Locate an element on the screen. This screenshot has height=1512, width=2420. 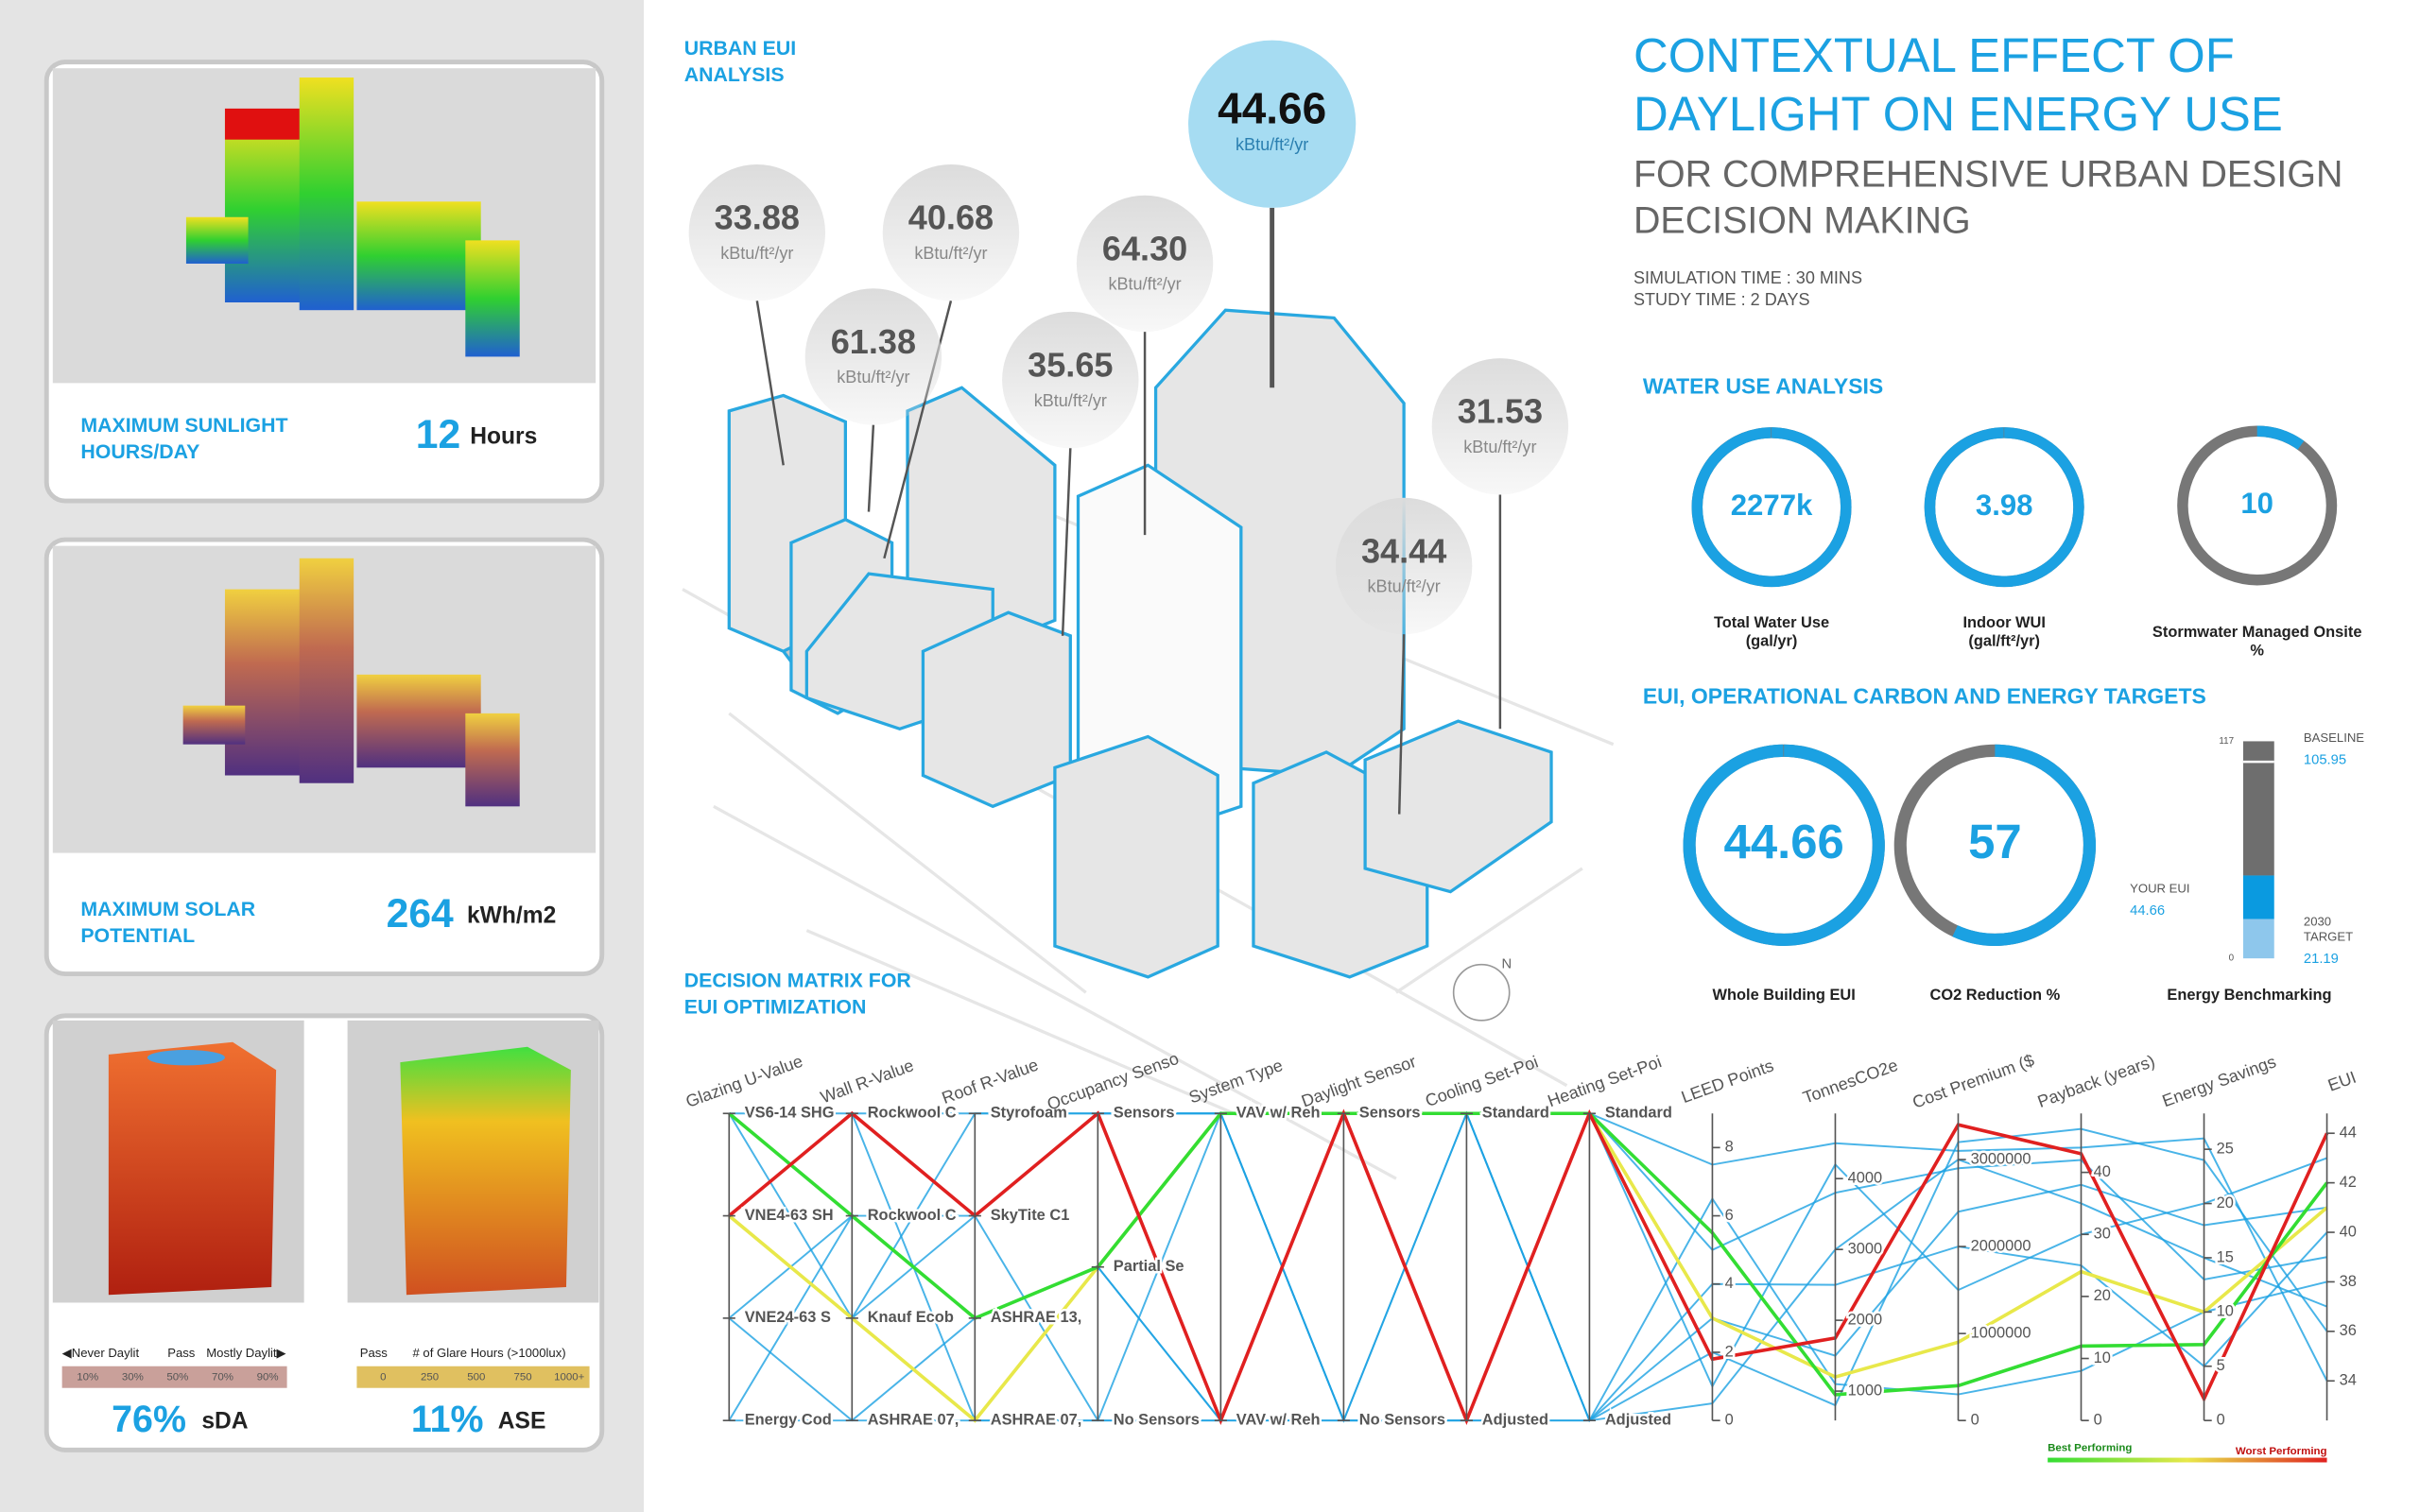
title: CONTEXTUAL EFFECT OF is located at coordinates (1935, 55).